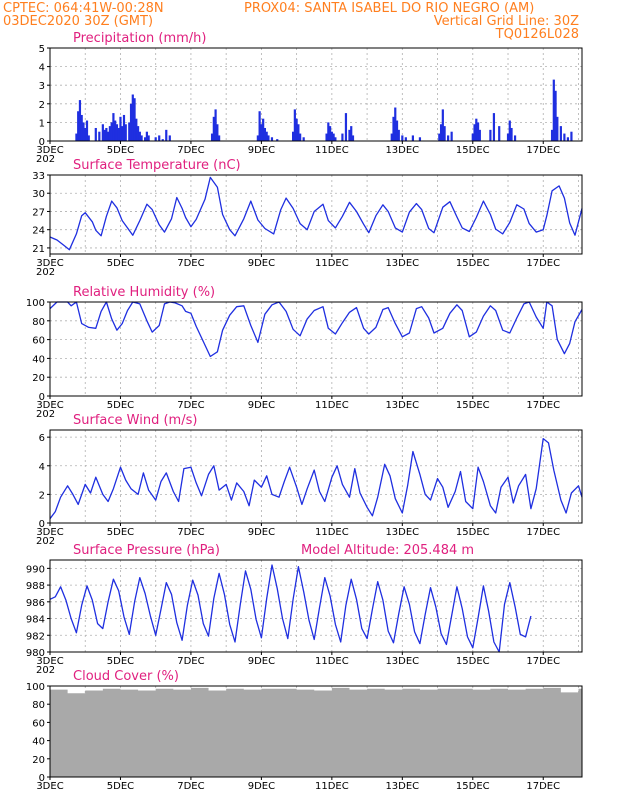 Image resolution: width=618 pixels, height=800 pixels. What do you see at coordinates (35, 653) in the screenshot?
I see `y-tick-label: 980` at bounding box center [35, 653].